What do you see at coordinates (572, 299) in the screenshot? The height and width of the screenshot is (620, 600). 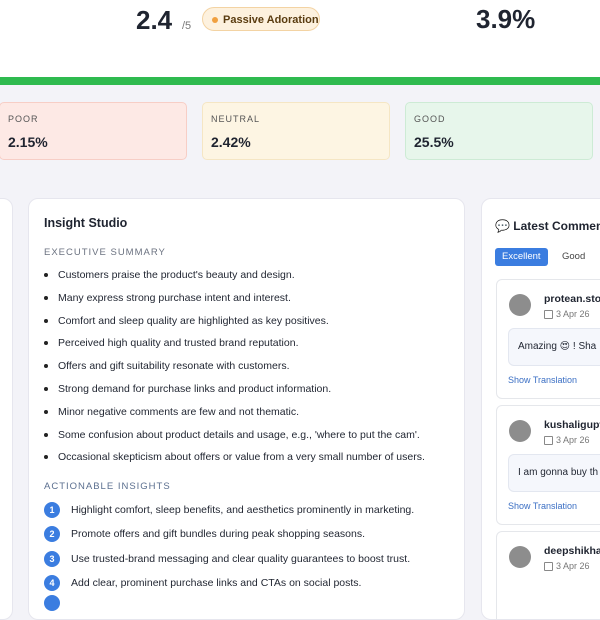 I see `username: protean.sto` at bounding box center [572, 299].